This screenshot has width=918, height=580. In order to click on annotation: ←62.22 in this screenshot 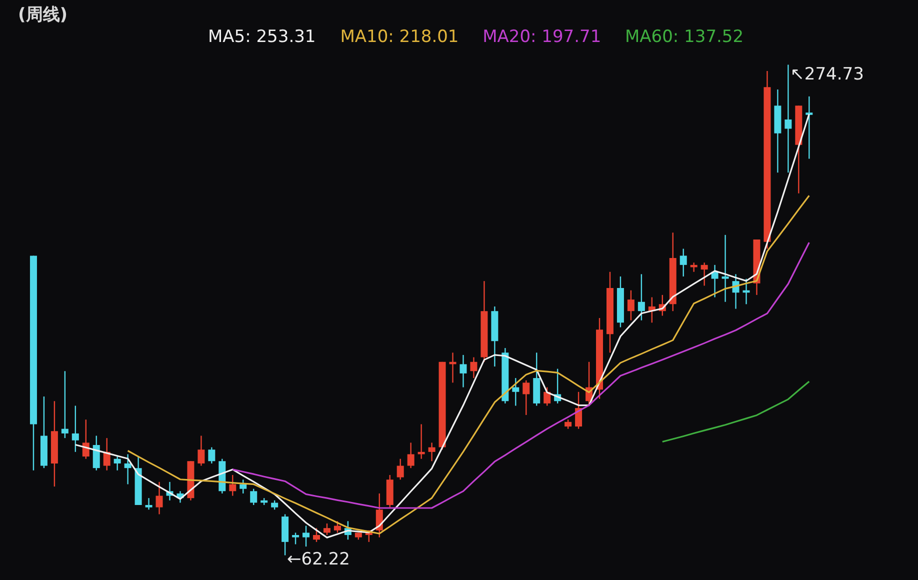, I will do `click(318, 559)`.